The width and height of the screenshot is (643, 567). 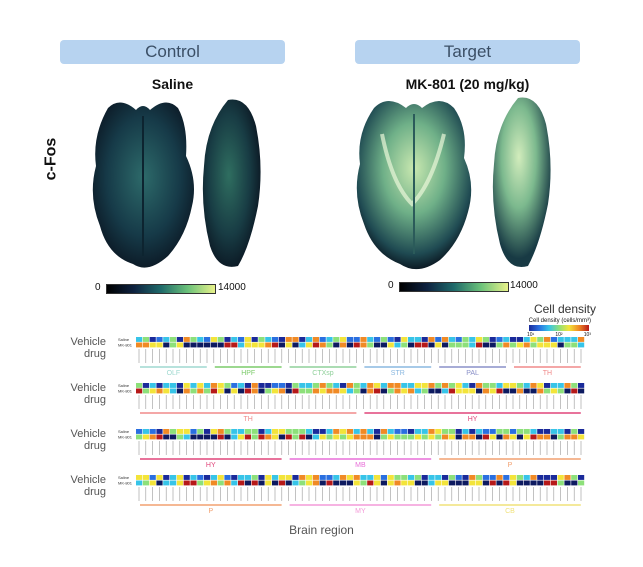 I want to click on row-tag-mk_tag: MK-801, so click(x=125, y=437).